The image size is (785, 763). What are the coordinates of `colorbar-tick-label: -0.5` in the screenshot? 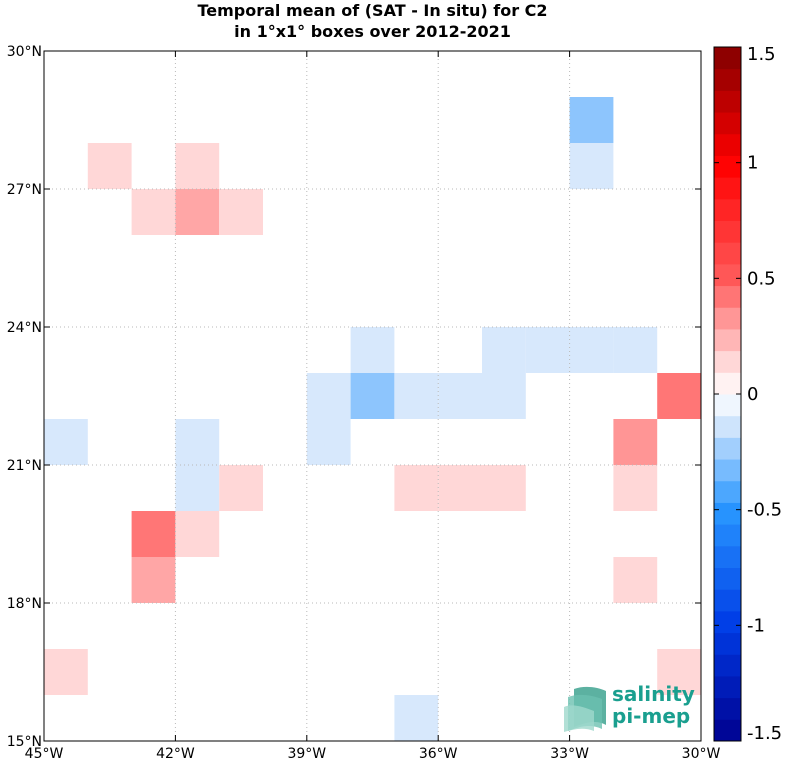 It's located at (764, 510).